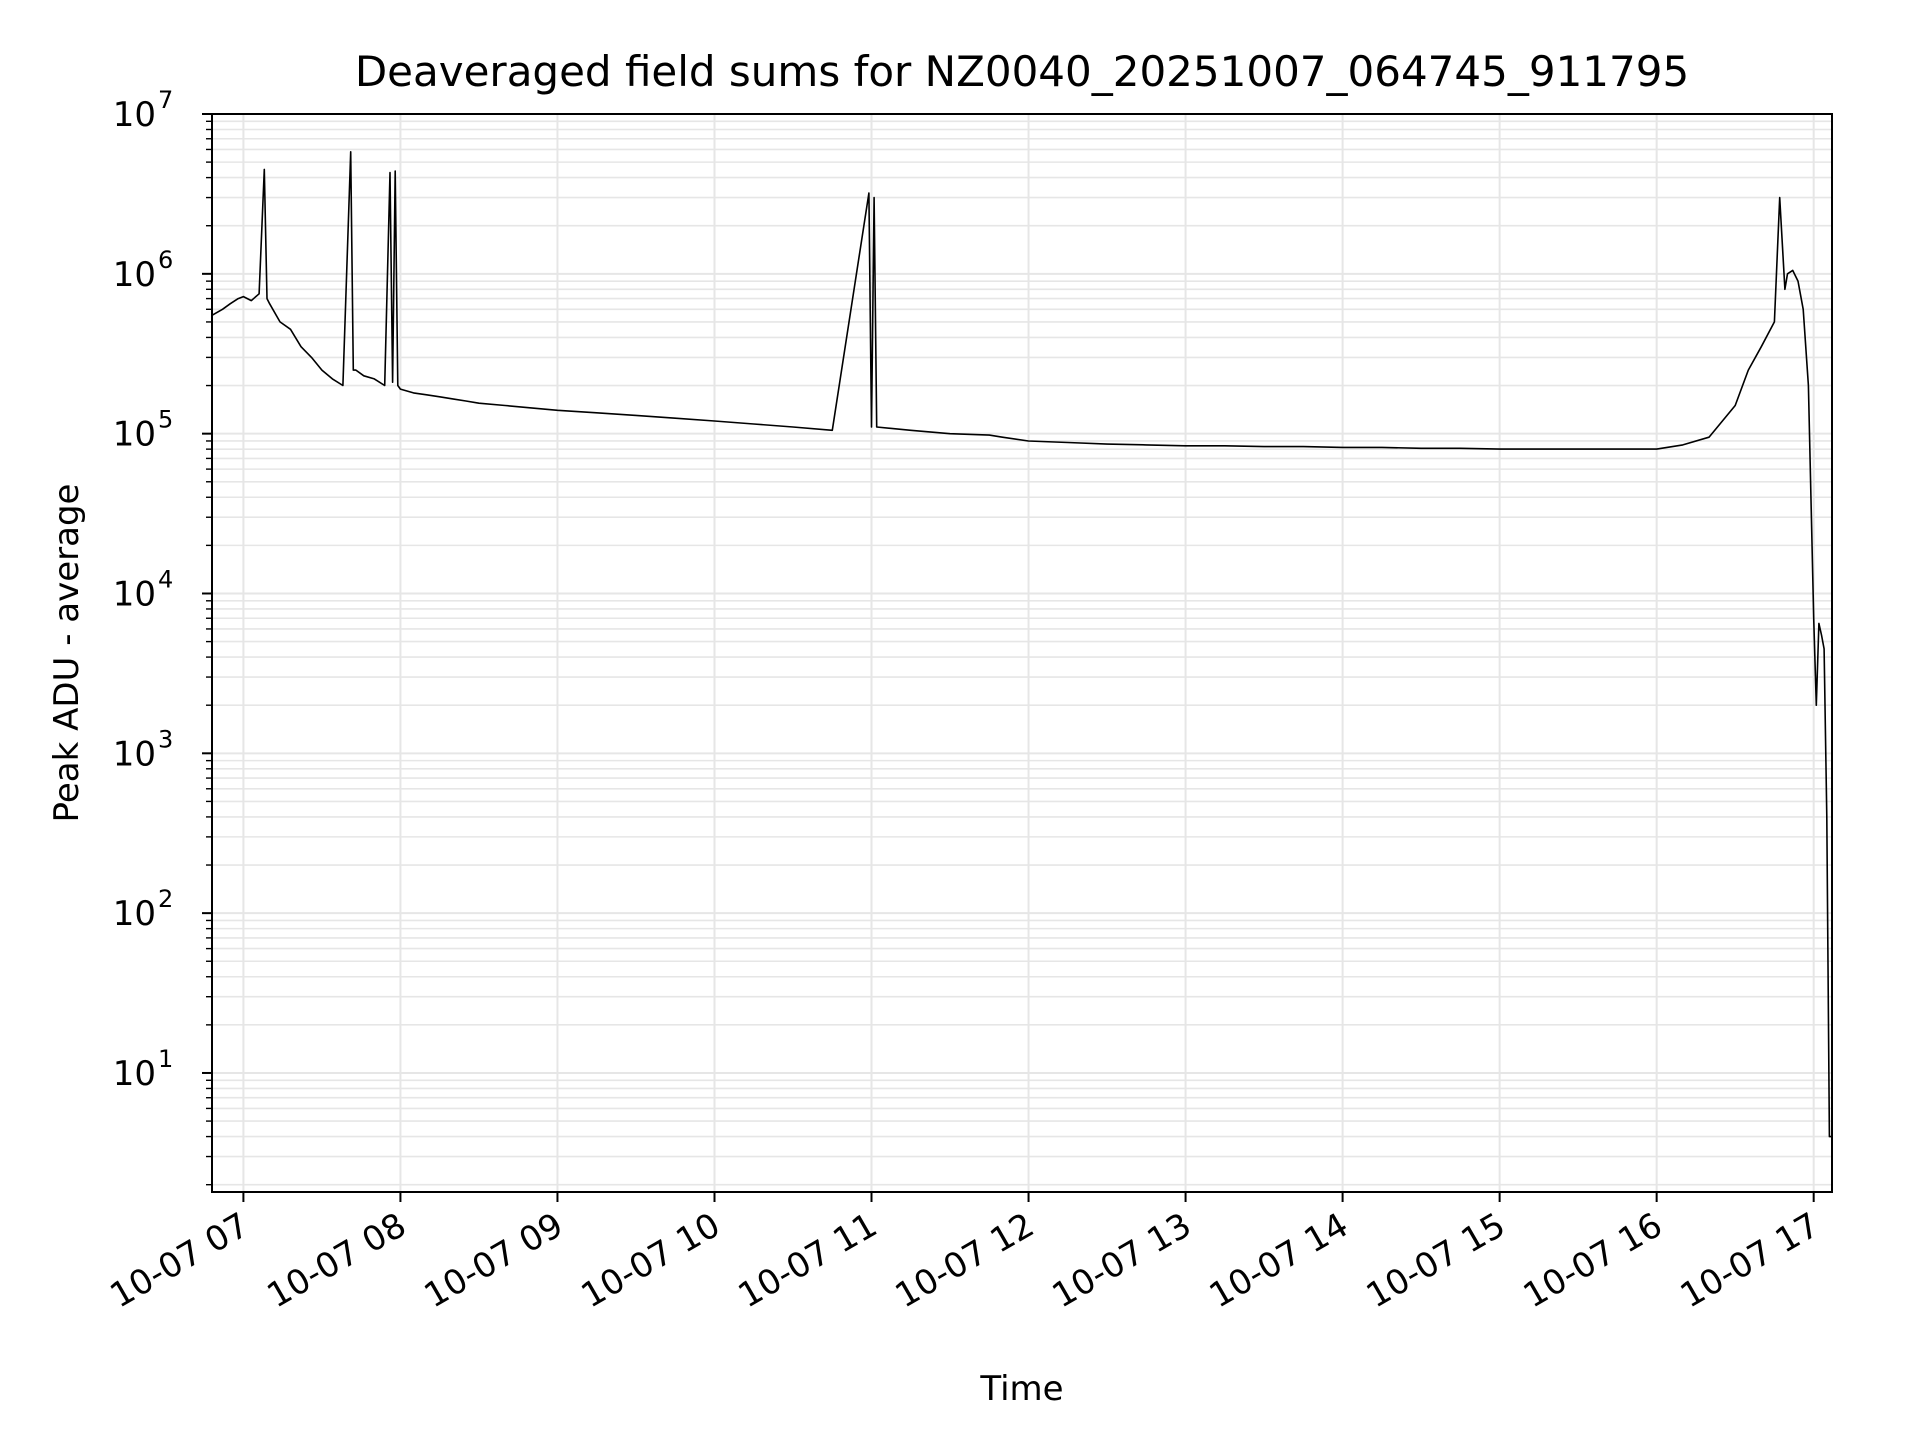  I want to click on y-tick-exponent: 6, so click(165, 260).